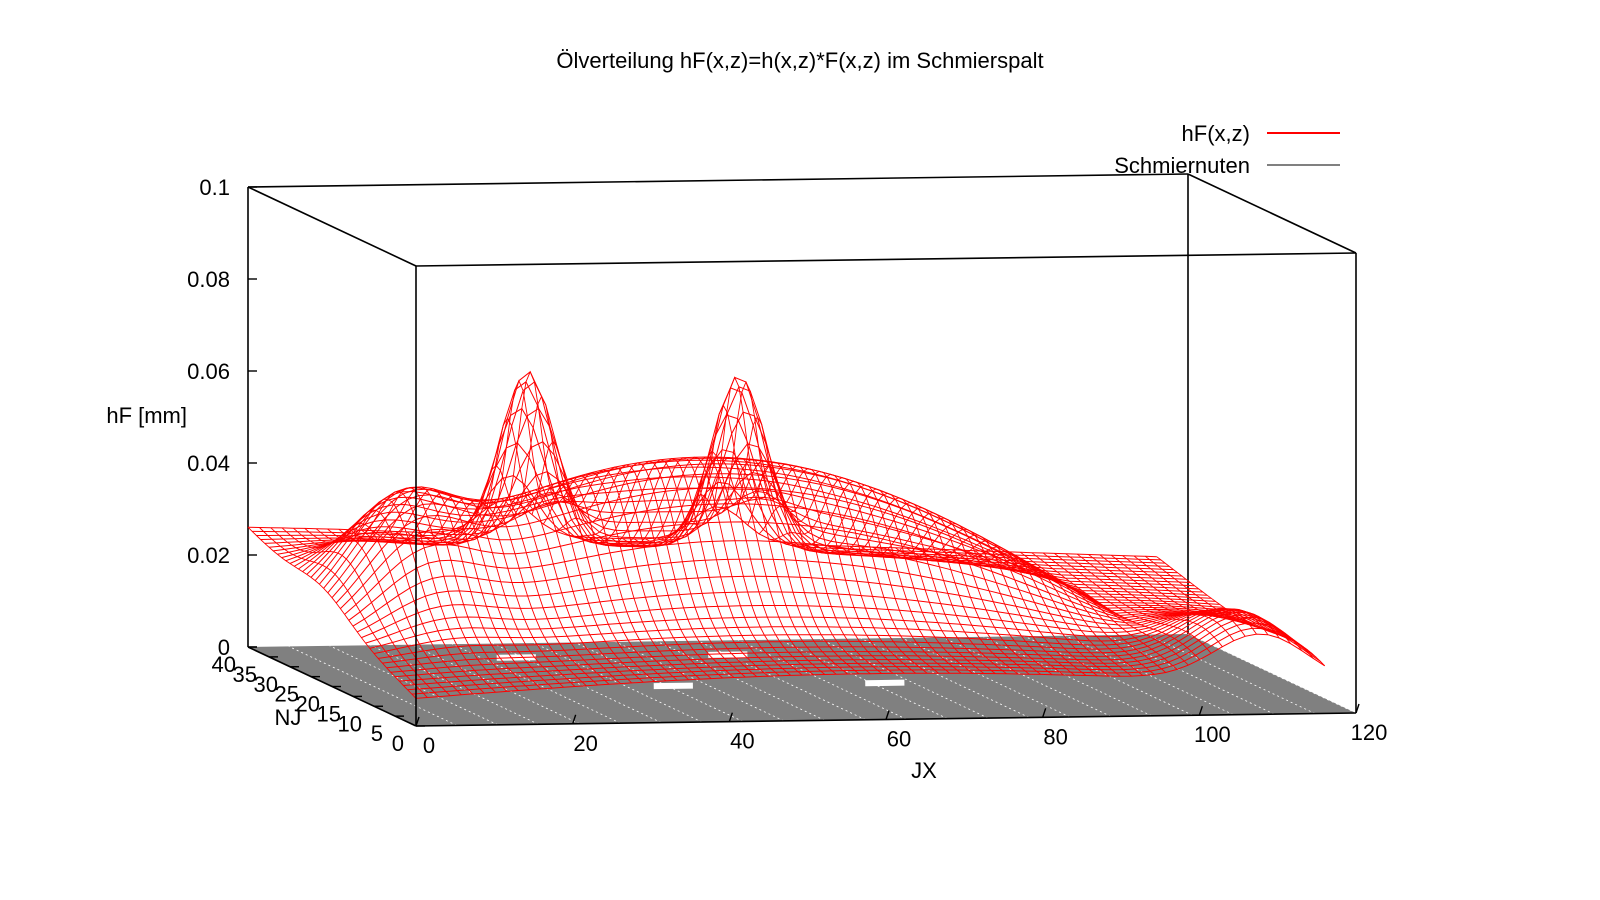 The image size is (1600, 900). Describe the element at coordinates (208, 279) in the screenshot. I see `z-tick-label: 0.08` at that location.